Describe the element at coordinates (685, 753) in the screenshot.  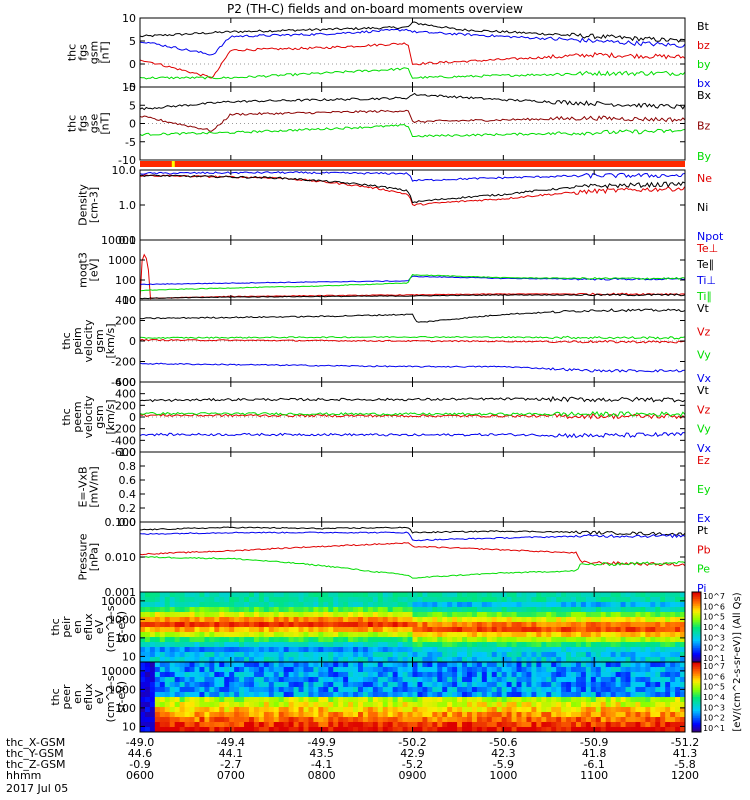
I see `x-axis-value-x_gsm: 41.3` at that location.